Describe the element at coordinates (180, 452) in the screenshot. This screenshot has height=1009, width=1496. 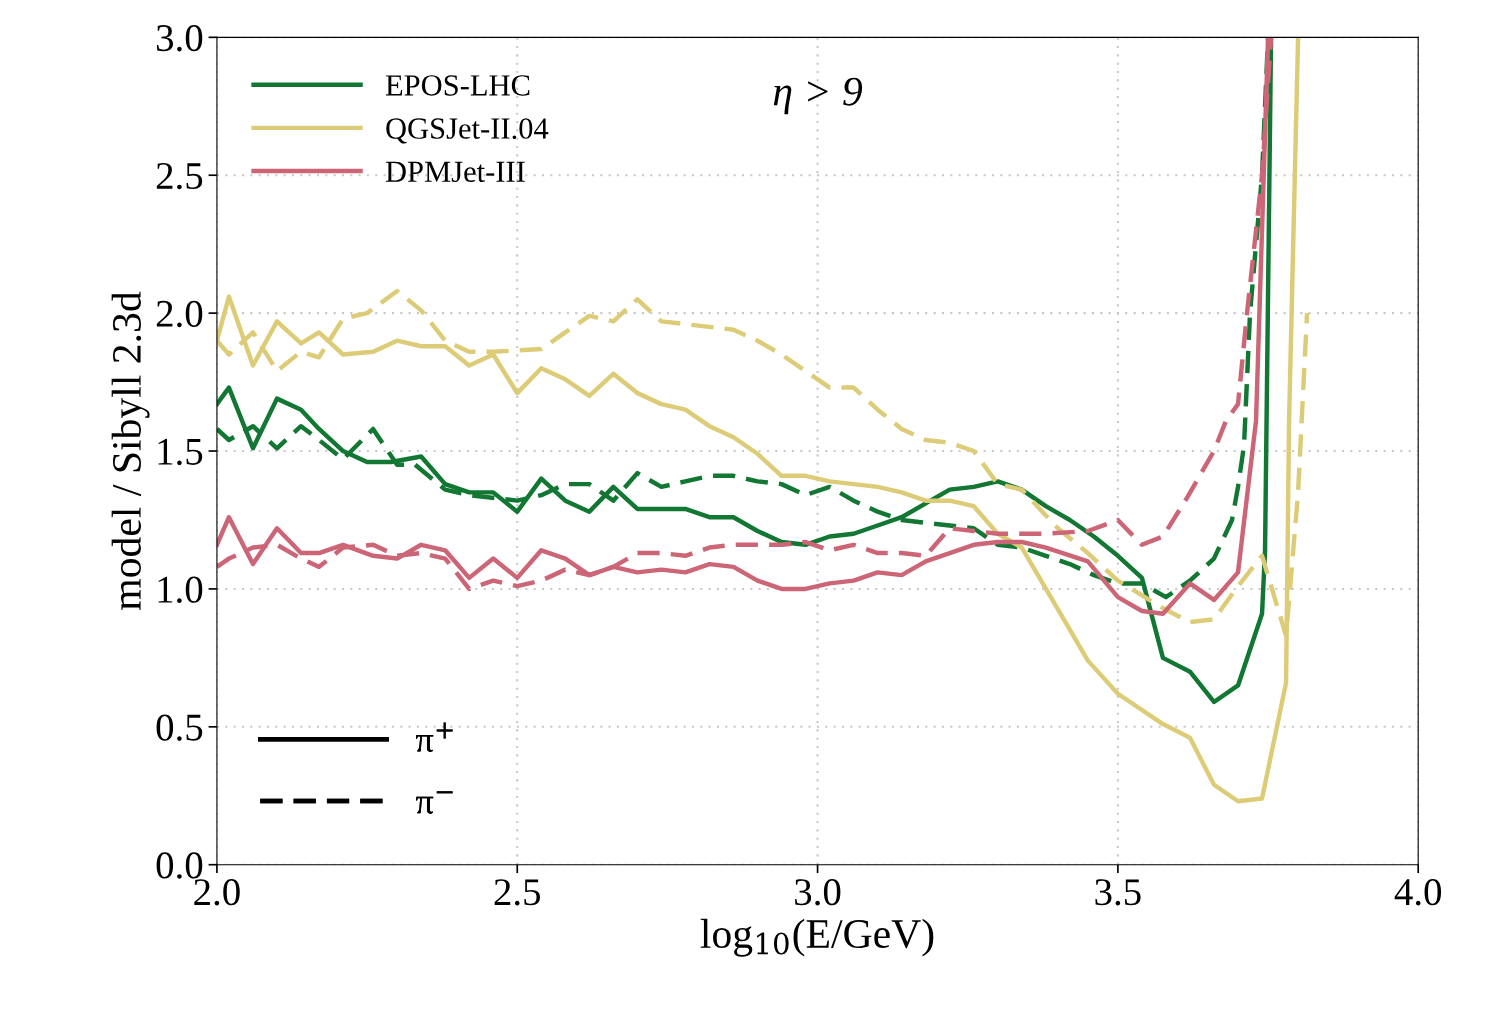
I see `y-tick-label: 1.5` at that location.